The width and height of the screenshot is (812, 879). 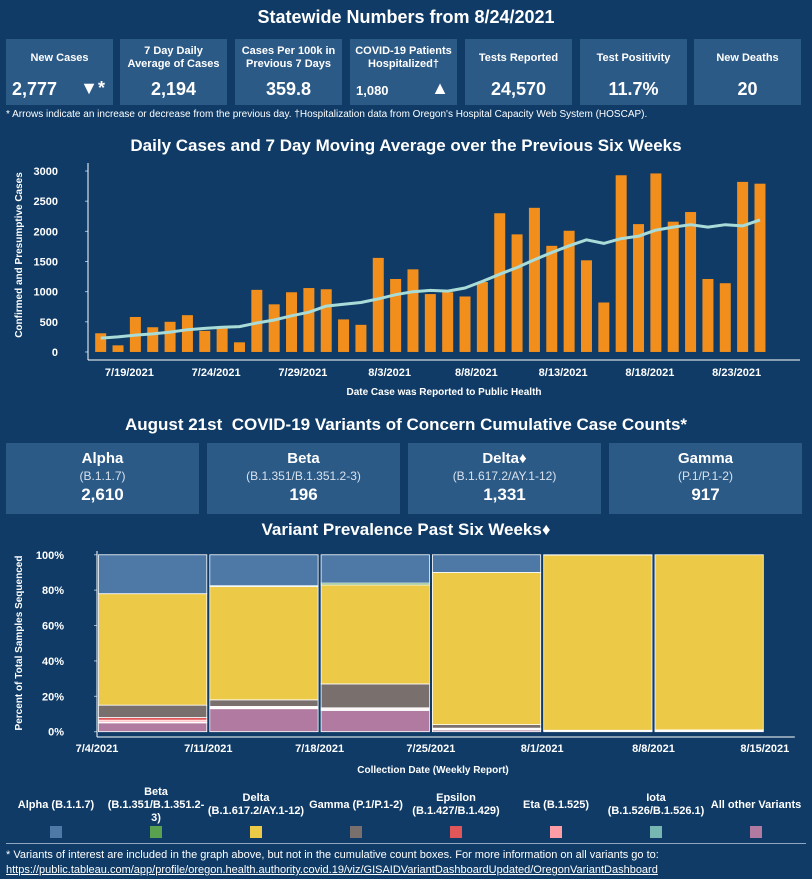 What do you see at coordinates (430, 749) in the screenshot?
I see `x-tick-label: 7/25/2021` at bounding box center [430, 749].